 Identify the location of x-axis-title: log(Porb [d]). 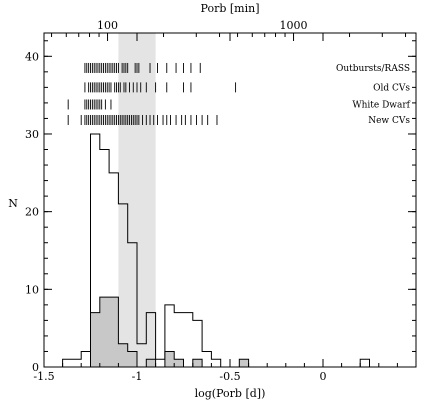
(230, 393).